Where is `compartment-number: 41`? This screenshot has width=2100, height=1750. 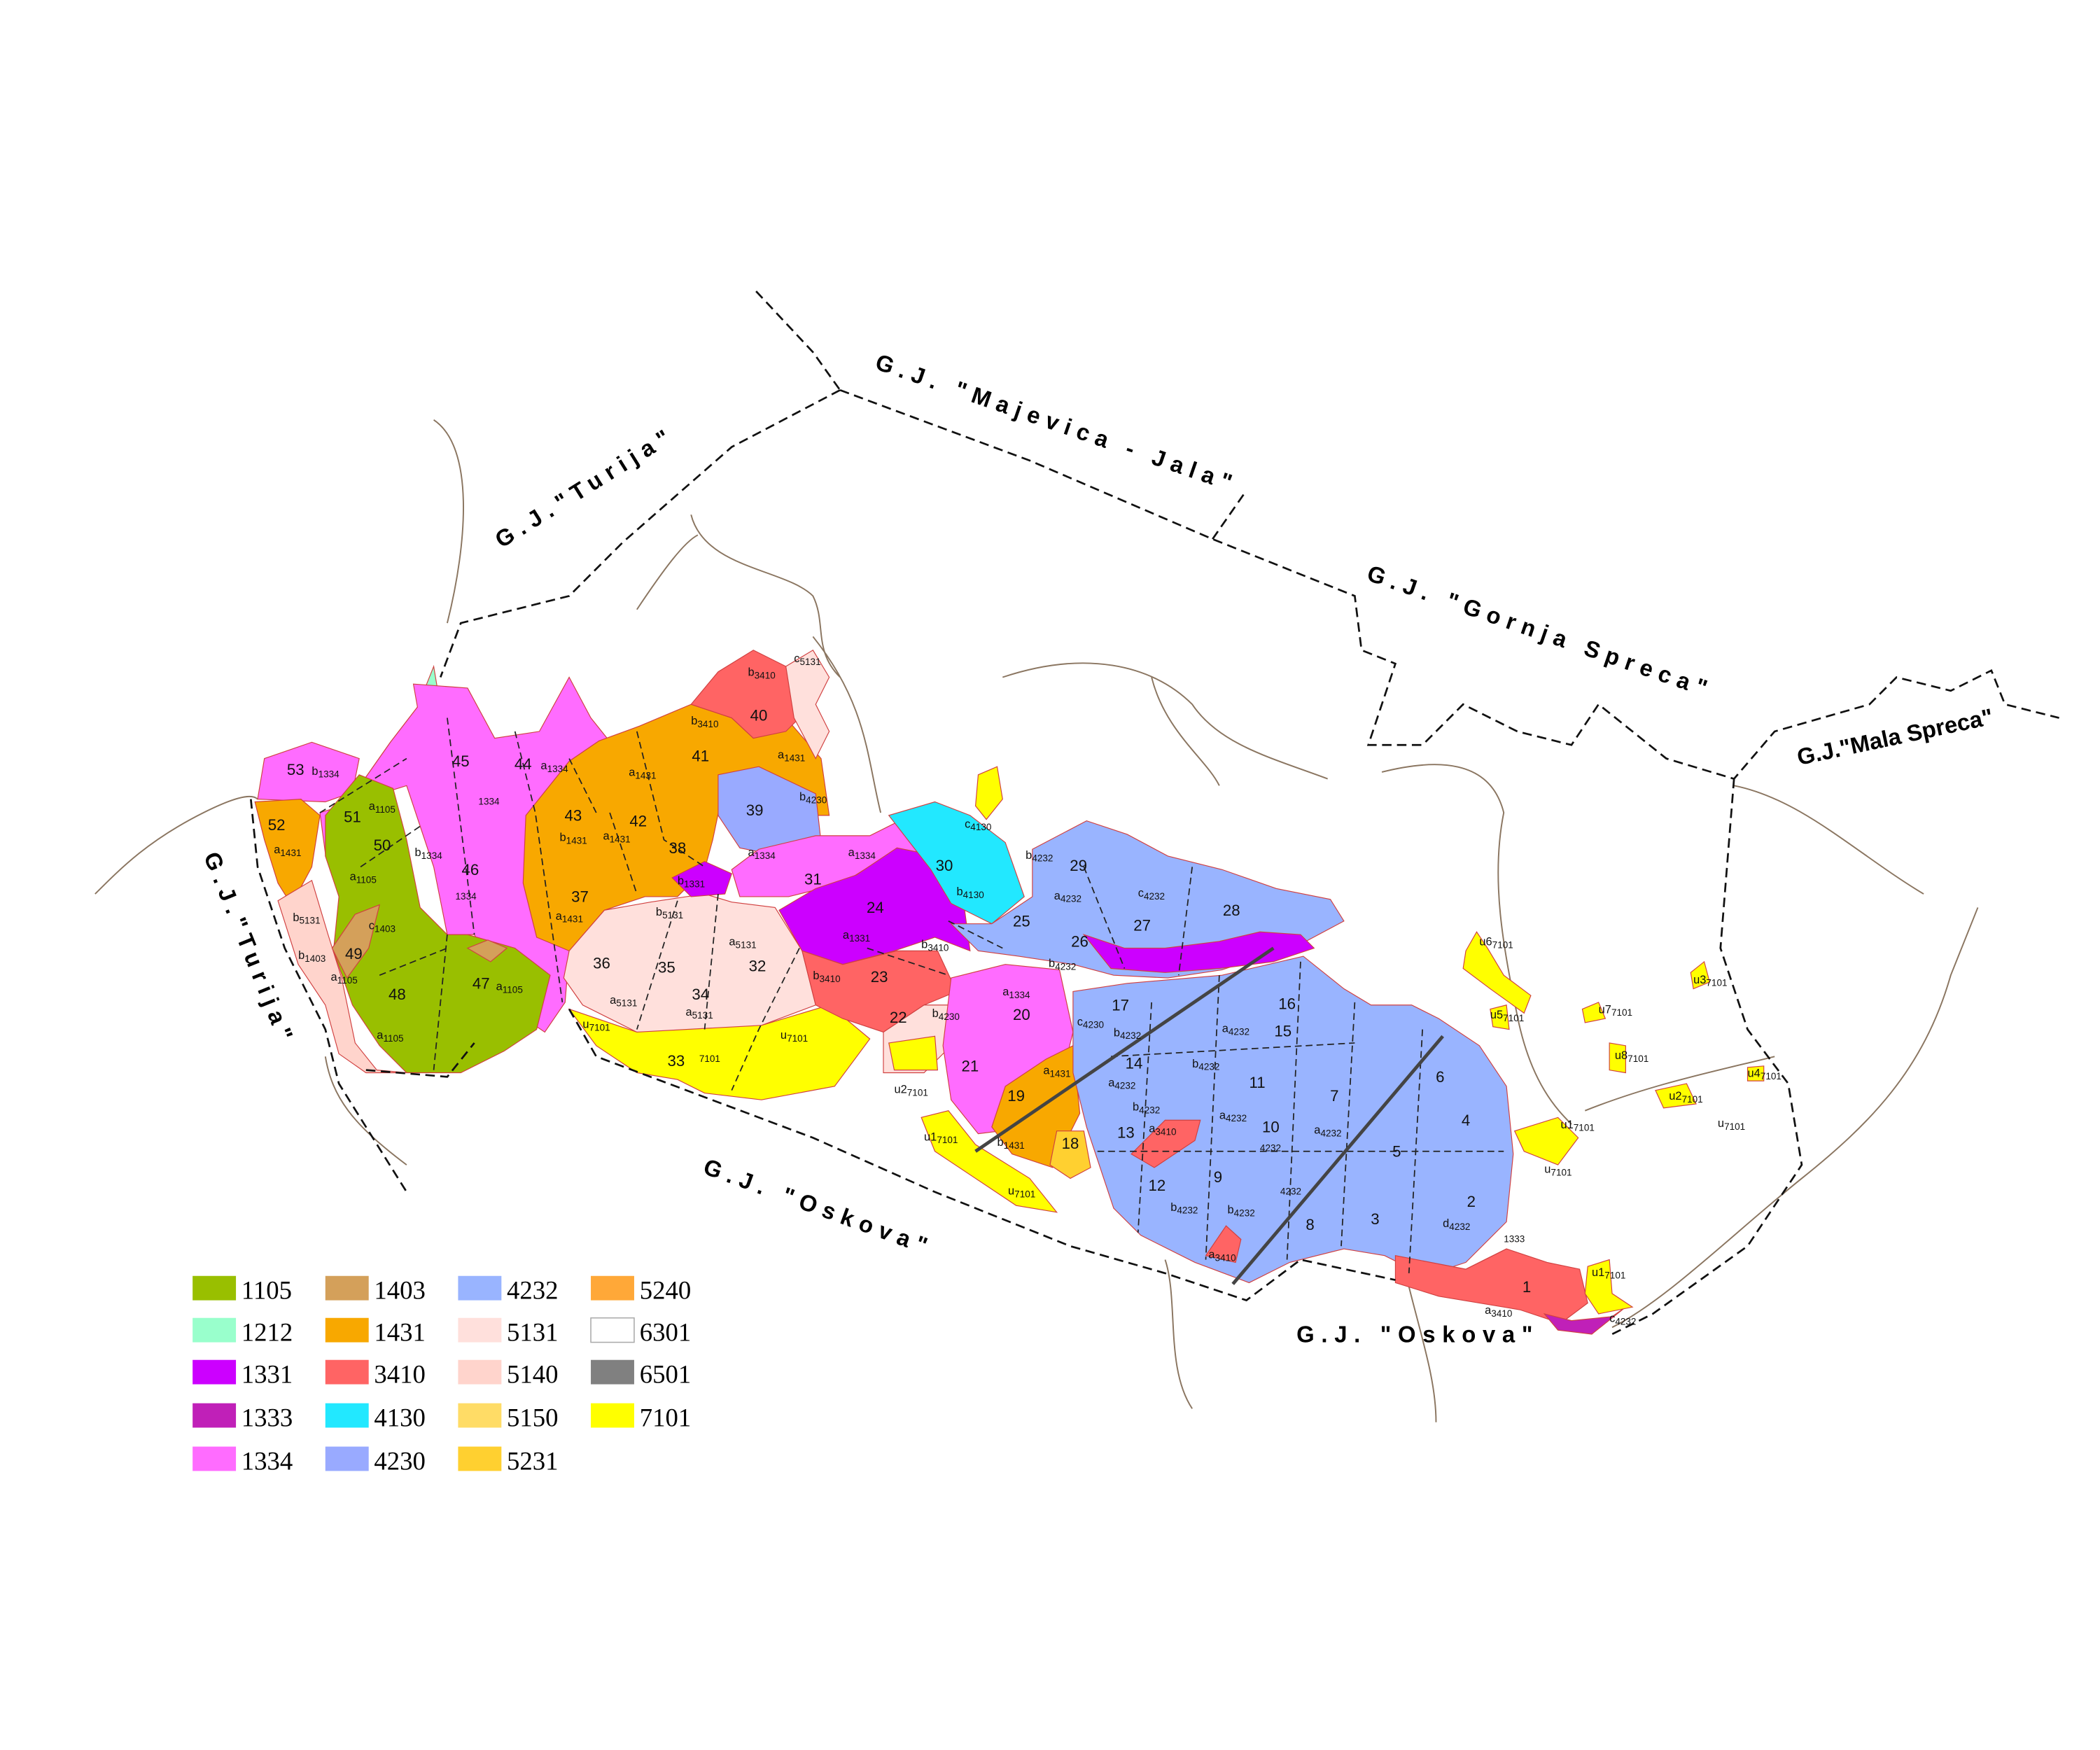 compartment-number: 41 is located at coordinates (700, 755).